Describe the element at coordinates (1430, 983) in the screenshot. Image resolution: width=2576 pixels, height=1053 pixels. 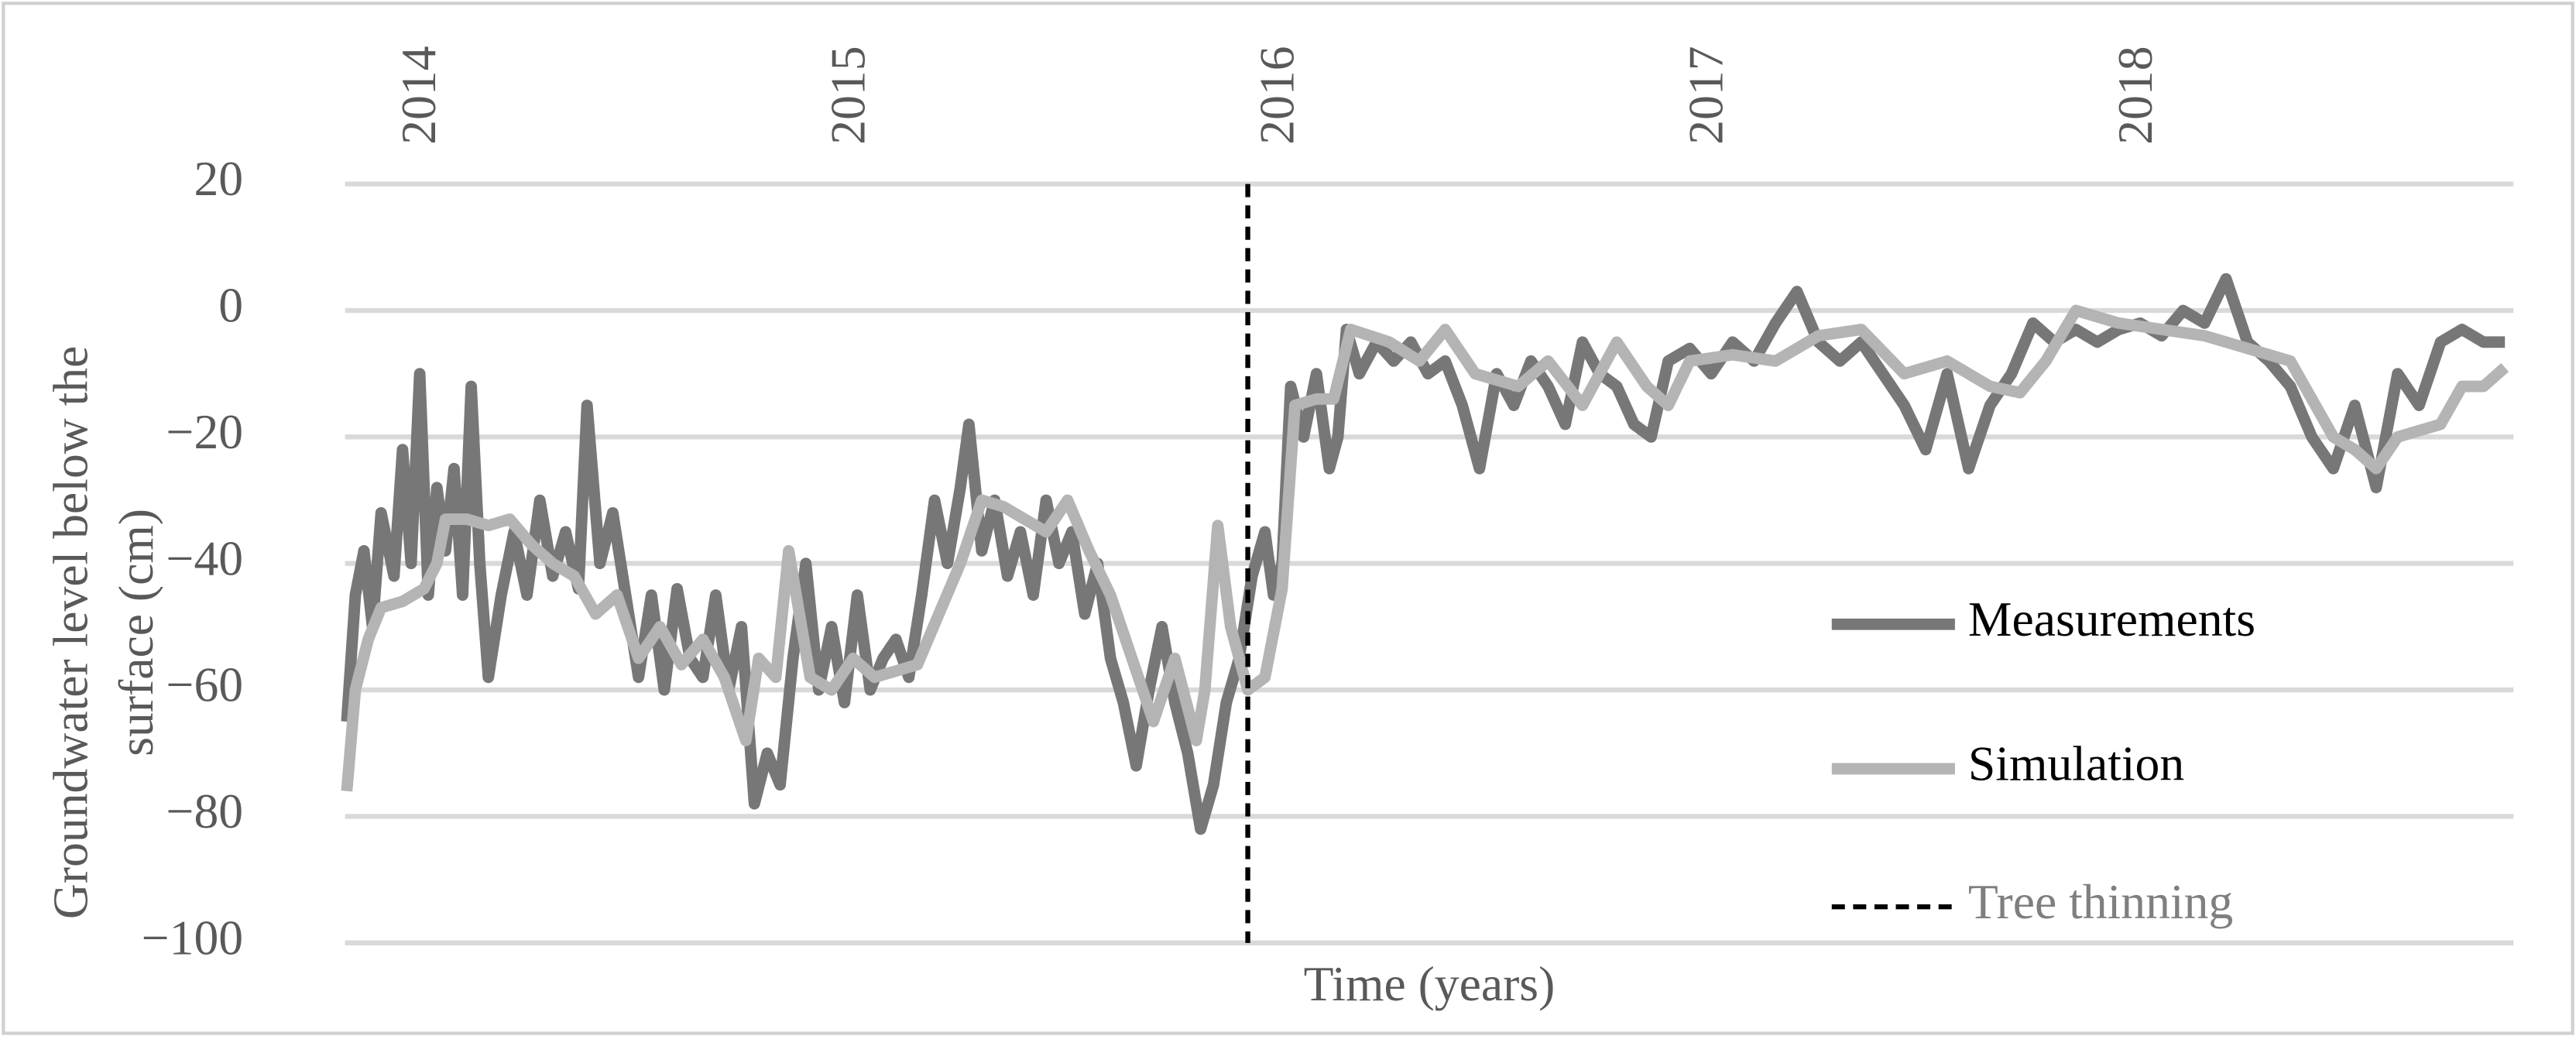
I see `x-axis-label: Time (years)` at that location.